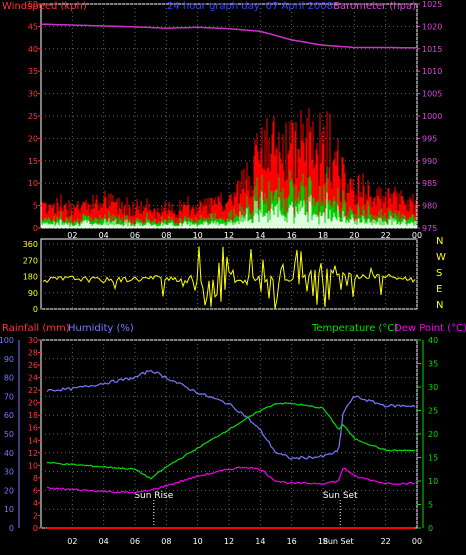 Image resolution: width=466 pixels, height=555 pixels. I want to click on temperature-ticks: 0 5 10 15 20 25 30 35 40, so click(427, 434).